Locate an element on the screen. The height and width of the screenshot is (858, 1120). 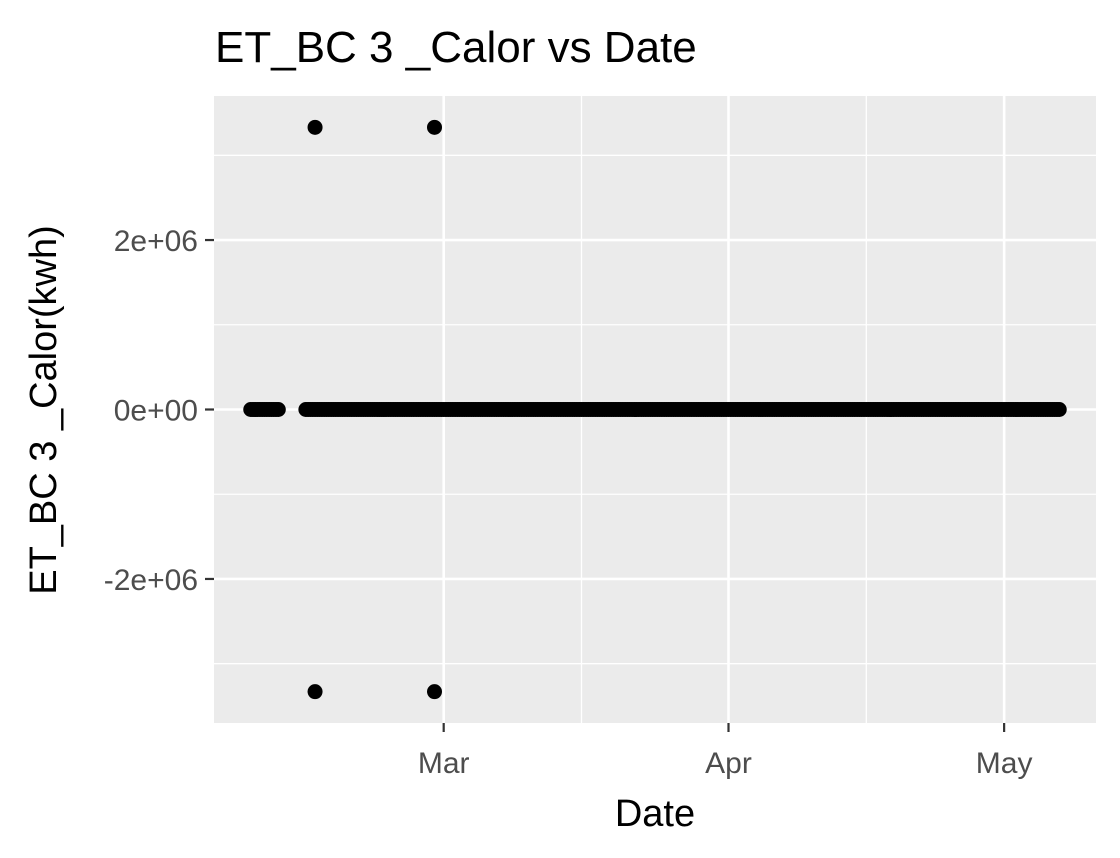
x-tick-label: Mar is located at coordinates (444, 763).